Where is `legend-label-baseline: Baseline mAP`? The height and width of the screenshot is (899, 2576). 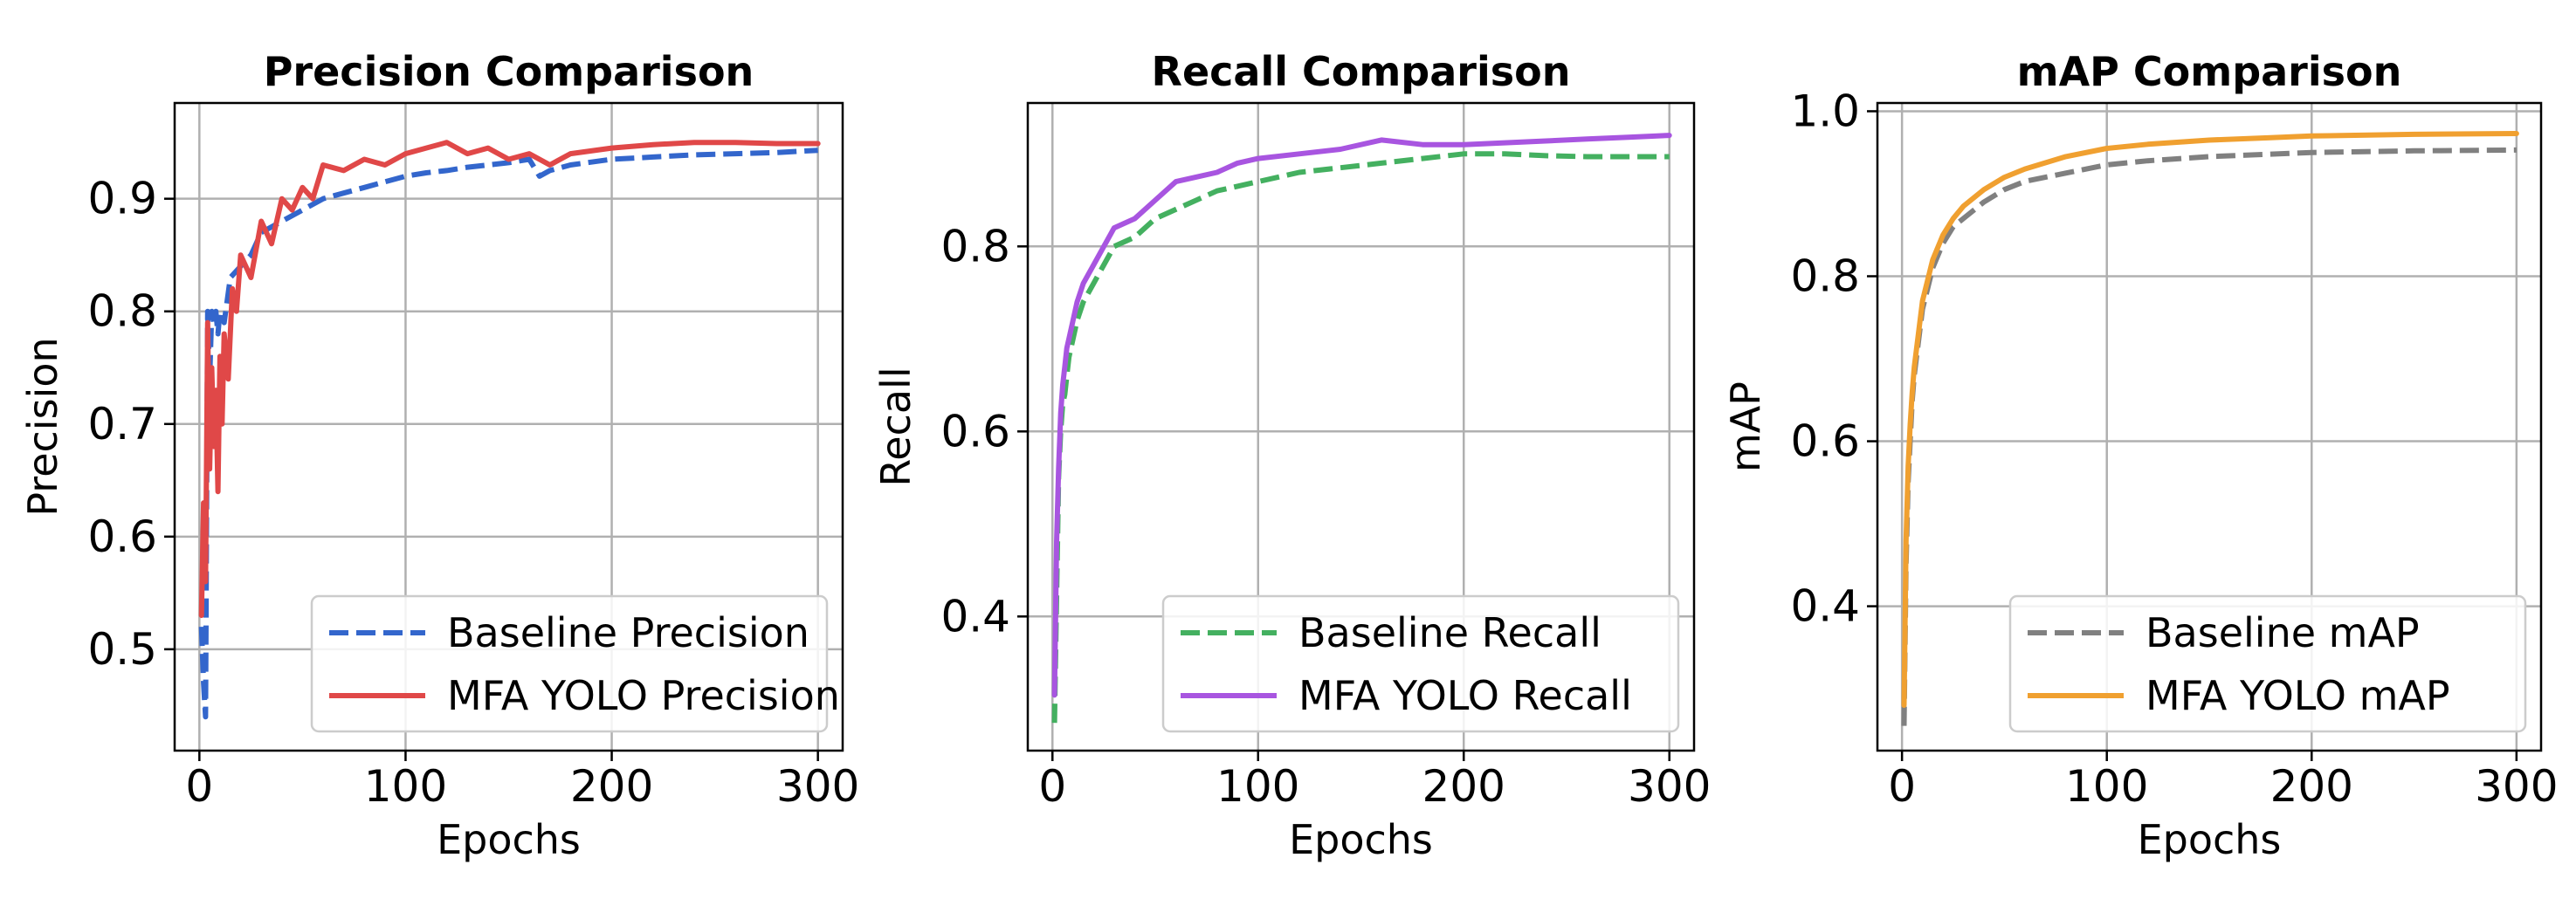
legend-label-baseline: Baseline mAP is located at coordinates (2283, 632).